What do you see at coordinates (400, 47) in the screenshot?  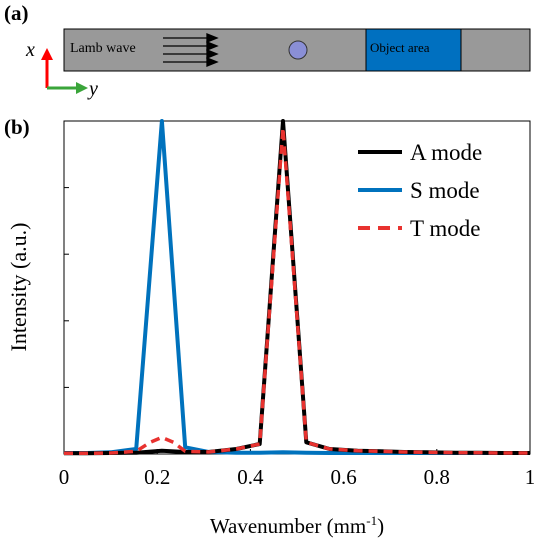 I see `object-area-label: Object area` at bounding box center [400, 47].